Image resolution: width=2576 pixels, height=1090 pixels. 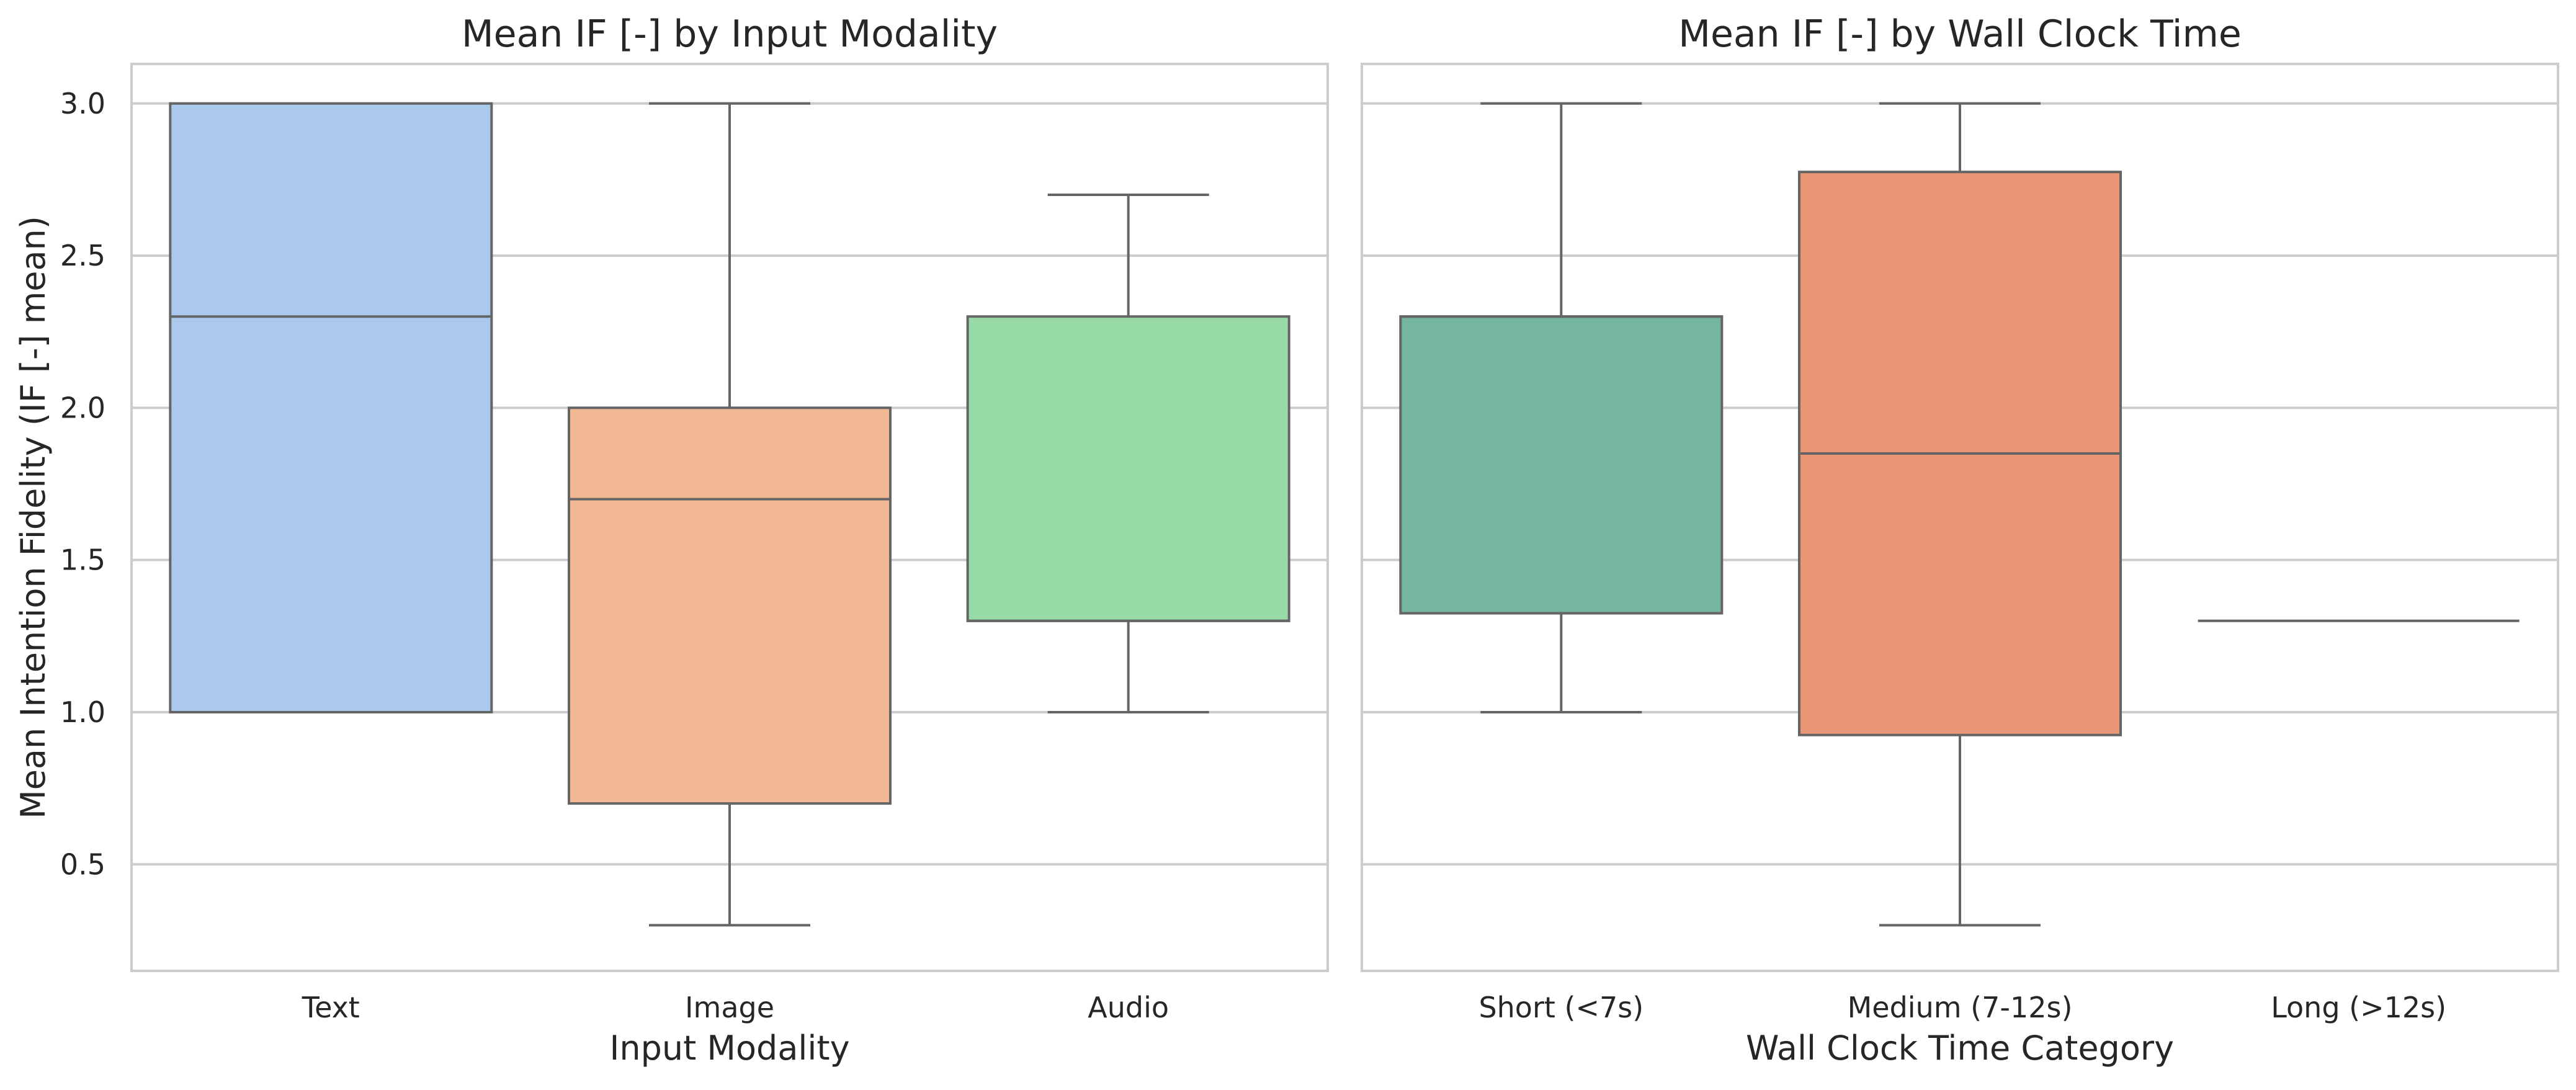 I want to click on x-tick-label: Short (<7s), so click(x=1561, y=1007).